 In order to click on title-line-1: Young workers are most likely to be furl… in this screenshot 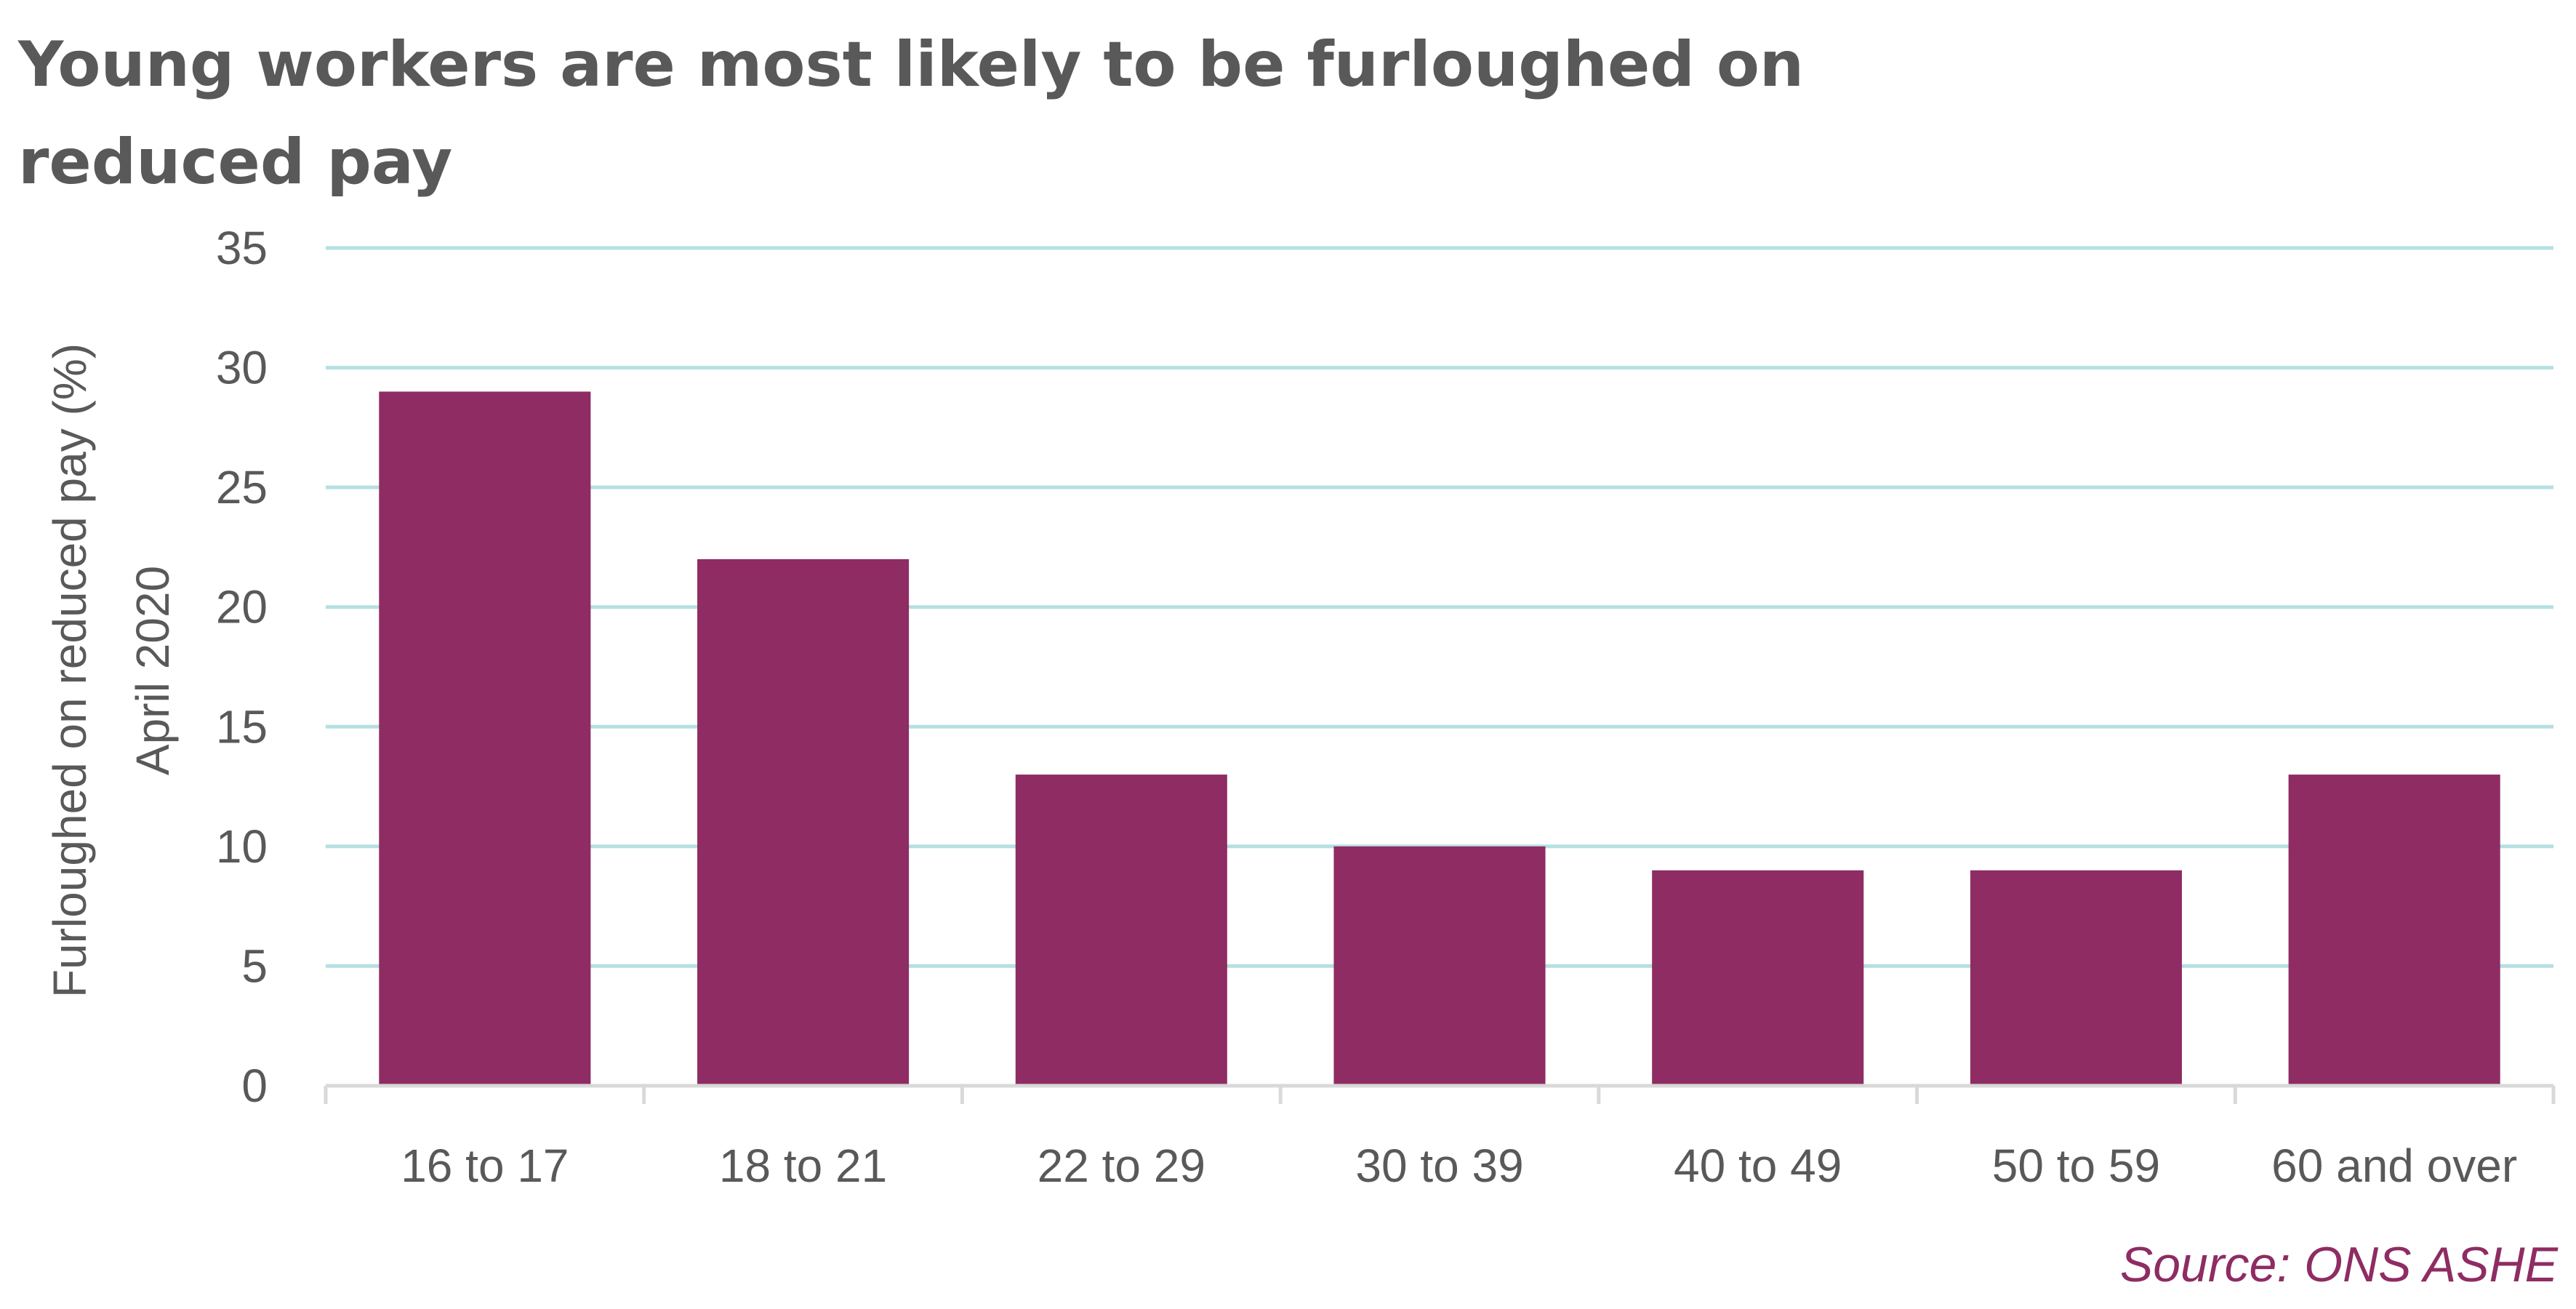, I will do `click(910, 64)`.